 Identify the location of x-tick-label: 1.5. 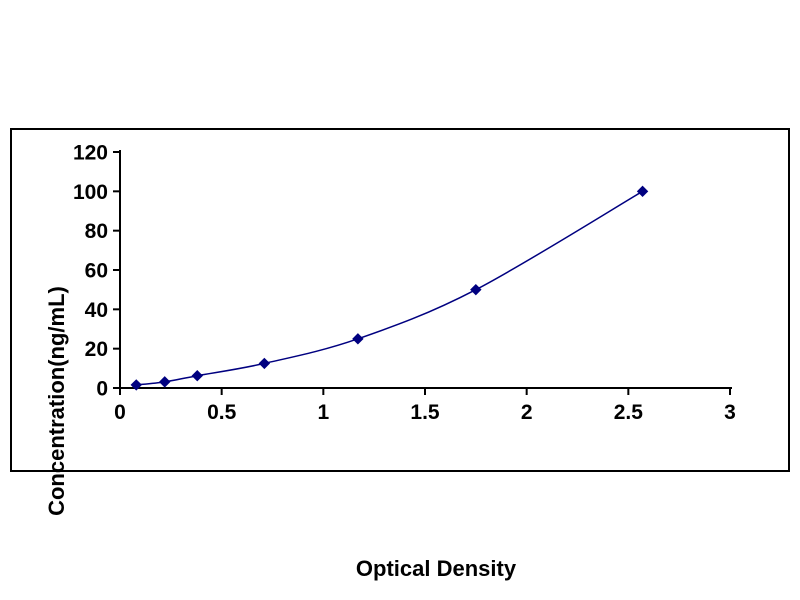
(425, 412).